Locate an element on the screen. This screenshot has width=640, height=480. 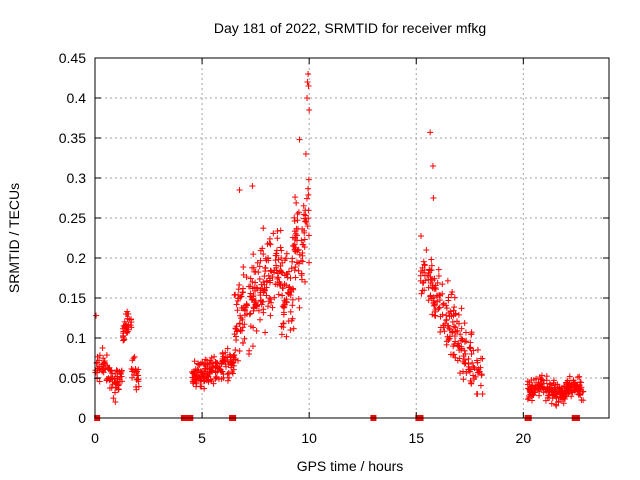
y-tick-label: 0.2 is located at coordinates (77, 258).